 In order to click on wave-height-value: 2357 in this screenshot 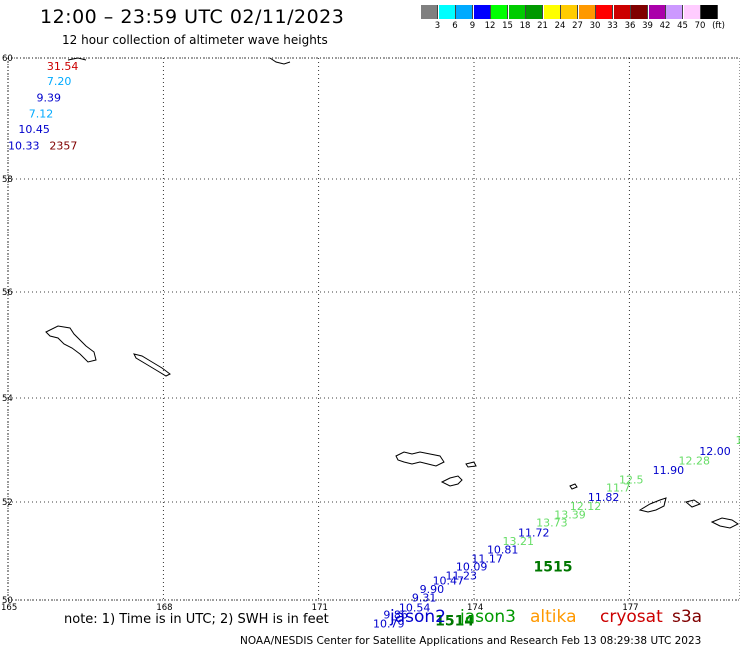, I will do `click(63, 145)`.